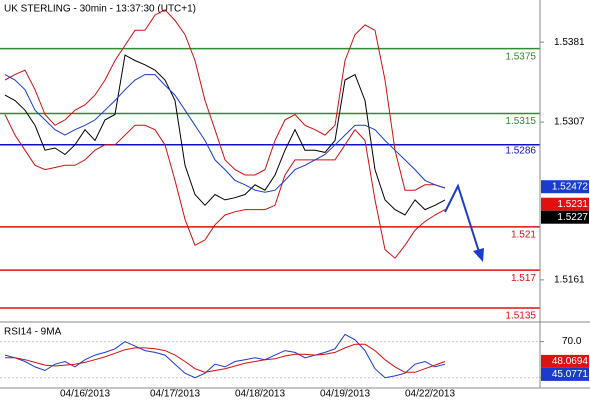 Image resolution: width=590 pixels, height=400 pixels. Describe the element at coordinates (430, 394) in the screenshot. I see `x-tick-label: 04/22/2013` at that location.